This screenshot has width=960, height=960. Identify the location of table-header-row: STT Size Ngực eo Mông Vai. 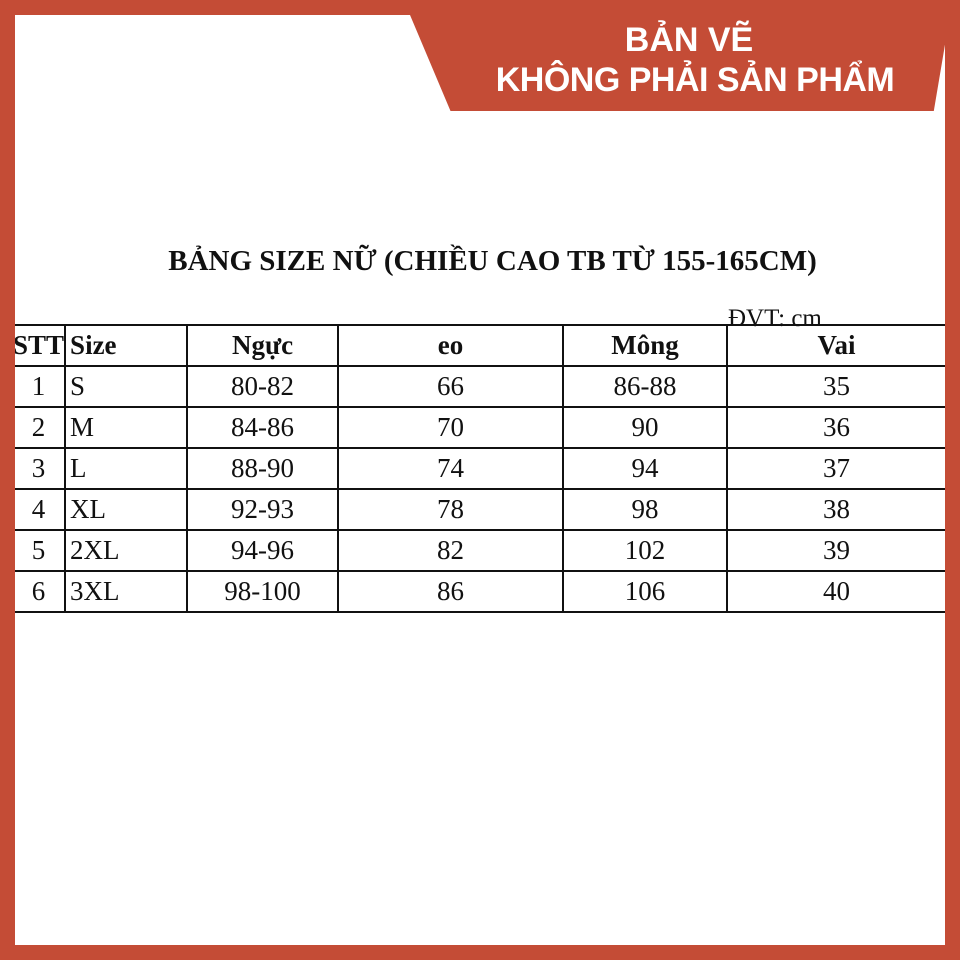
(480, 345).